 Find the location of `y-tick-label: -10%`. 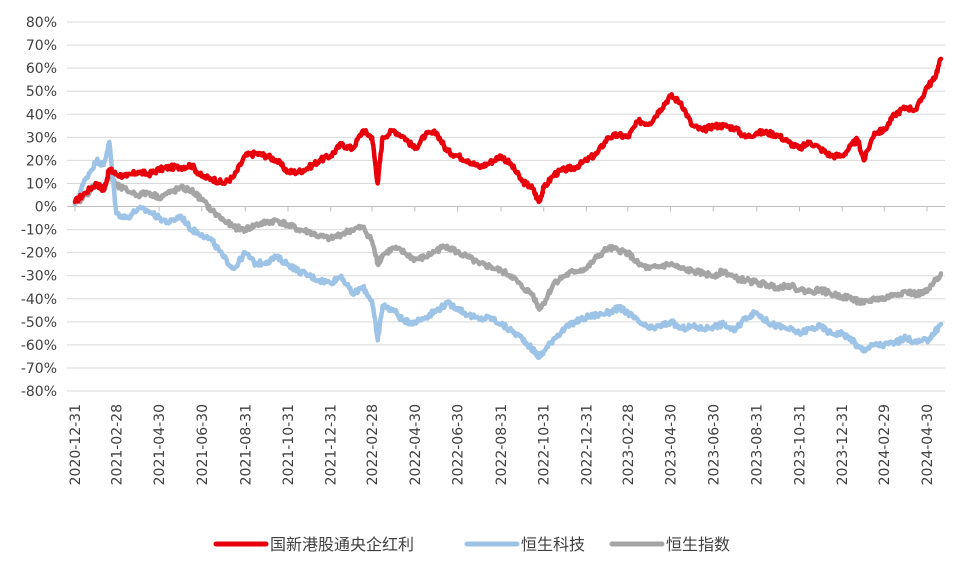

y-tick-label: -10% is located at coordinates (39, 231).